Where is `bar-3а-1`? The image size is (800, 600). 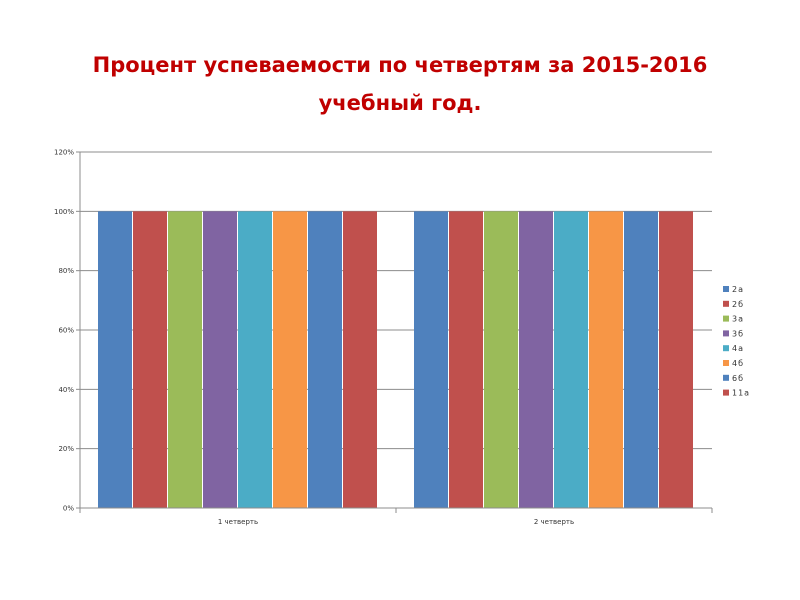
bar-3а-1 is located at coordinates (185, 360).